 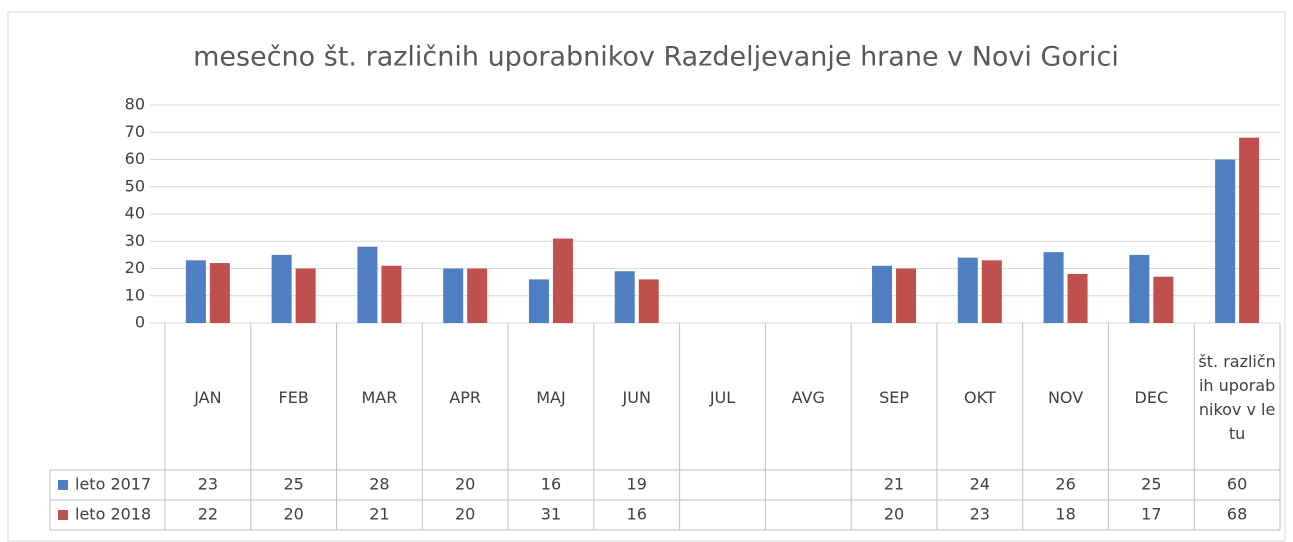 I want to click on x-tick-label: NOV, so click(x=1065, y=397).